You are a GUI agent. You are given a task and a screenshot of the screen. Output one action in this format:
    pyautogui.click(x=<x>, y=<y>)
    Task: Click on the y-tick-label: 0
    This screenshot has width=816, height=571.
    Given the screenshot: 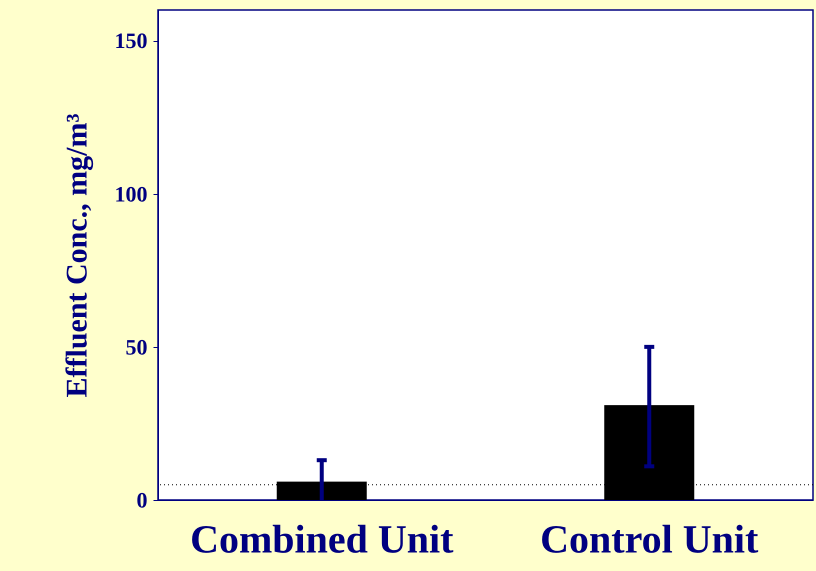 What is the action you would take?
    pyautogui.click(x=142, y=500)
    